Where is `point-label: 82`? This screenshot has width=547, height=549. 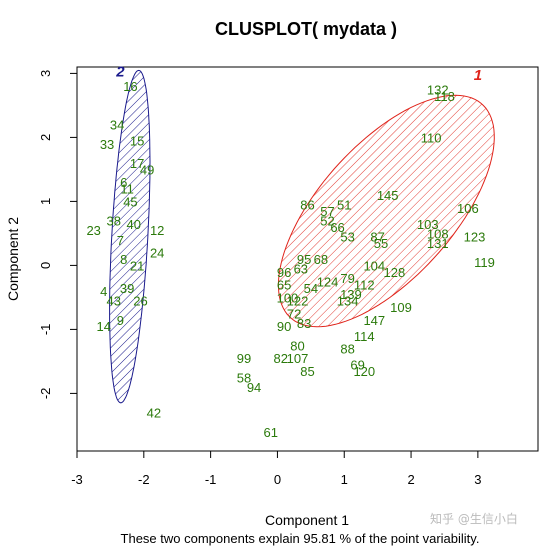
point-label: 82 is located at coordinates (281, 358).